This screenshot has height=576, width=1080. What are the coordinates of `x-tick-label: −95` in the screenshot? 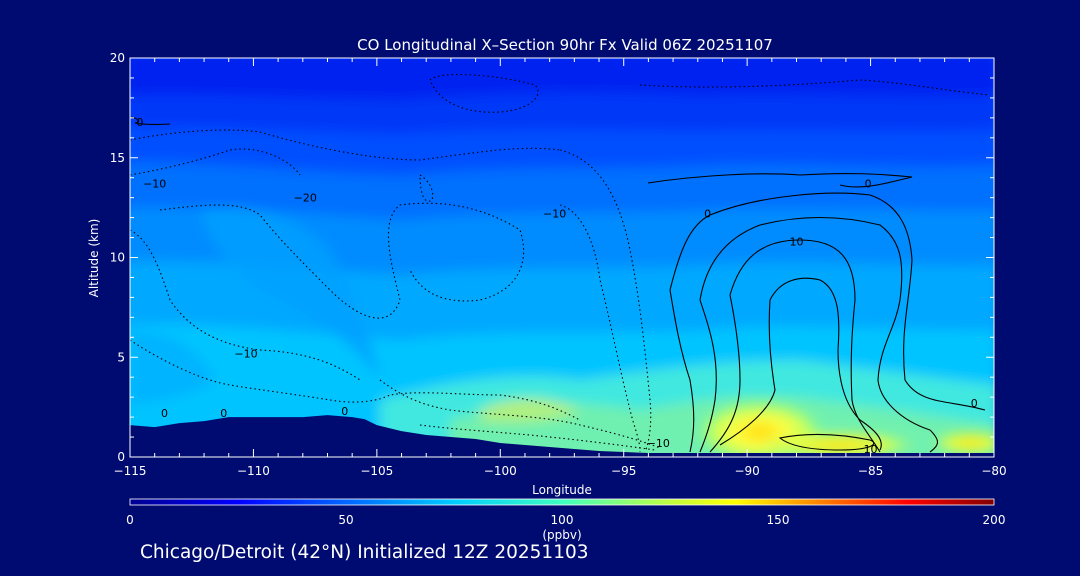 It's located at (623, 471).